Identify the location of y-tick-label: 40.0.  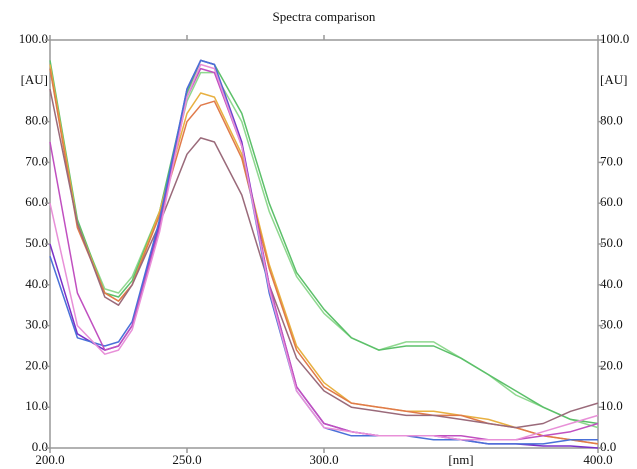
(36, 283).